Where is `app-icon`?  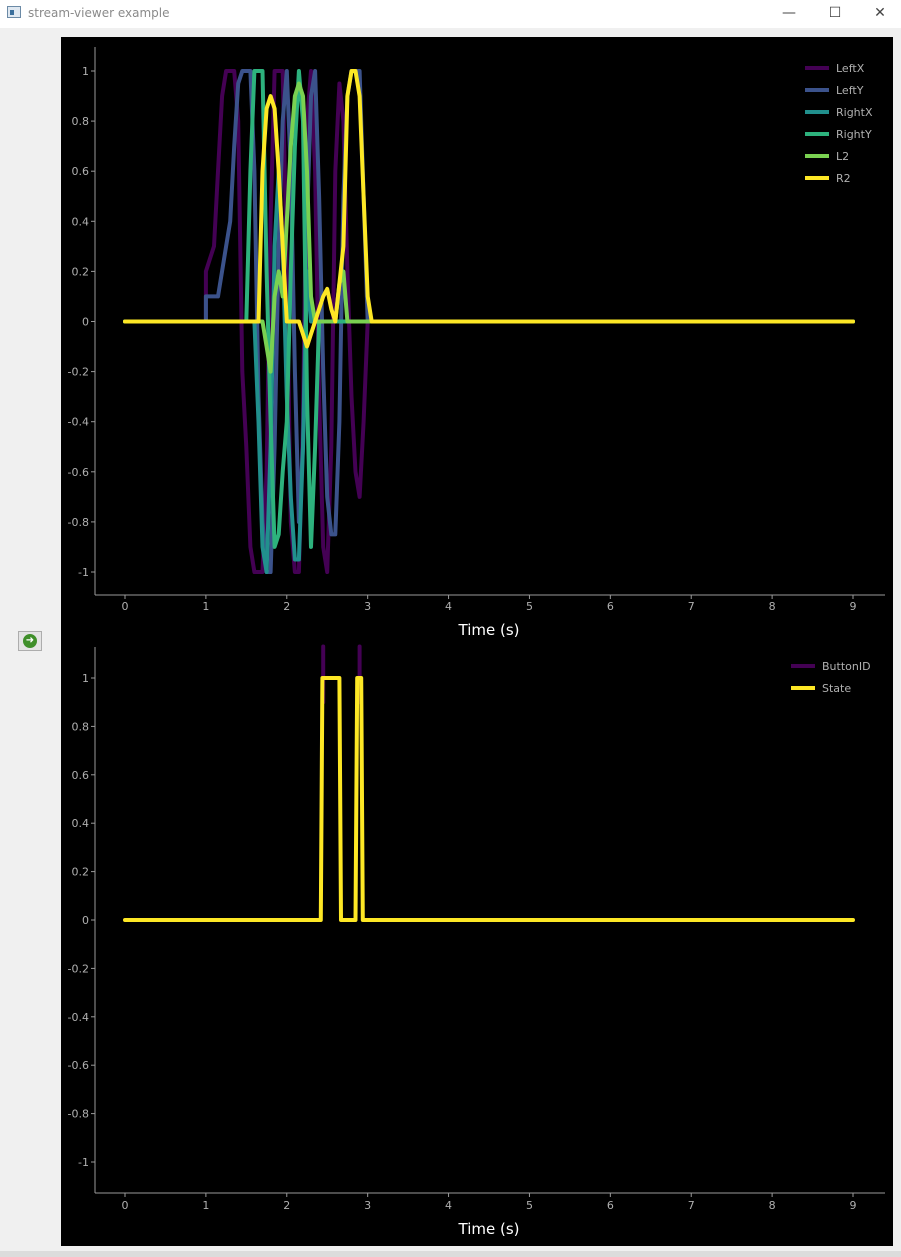
app-icon is located at coordinates (14, 12).